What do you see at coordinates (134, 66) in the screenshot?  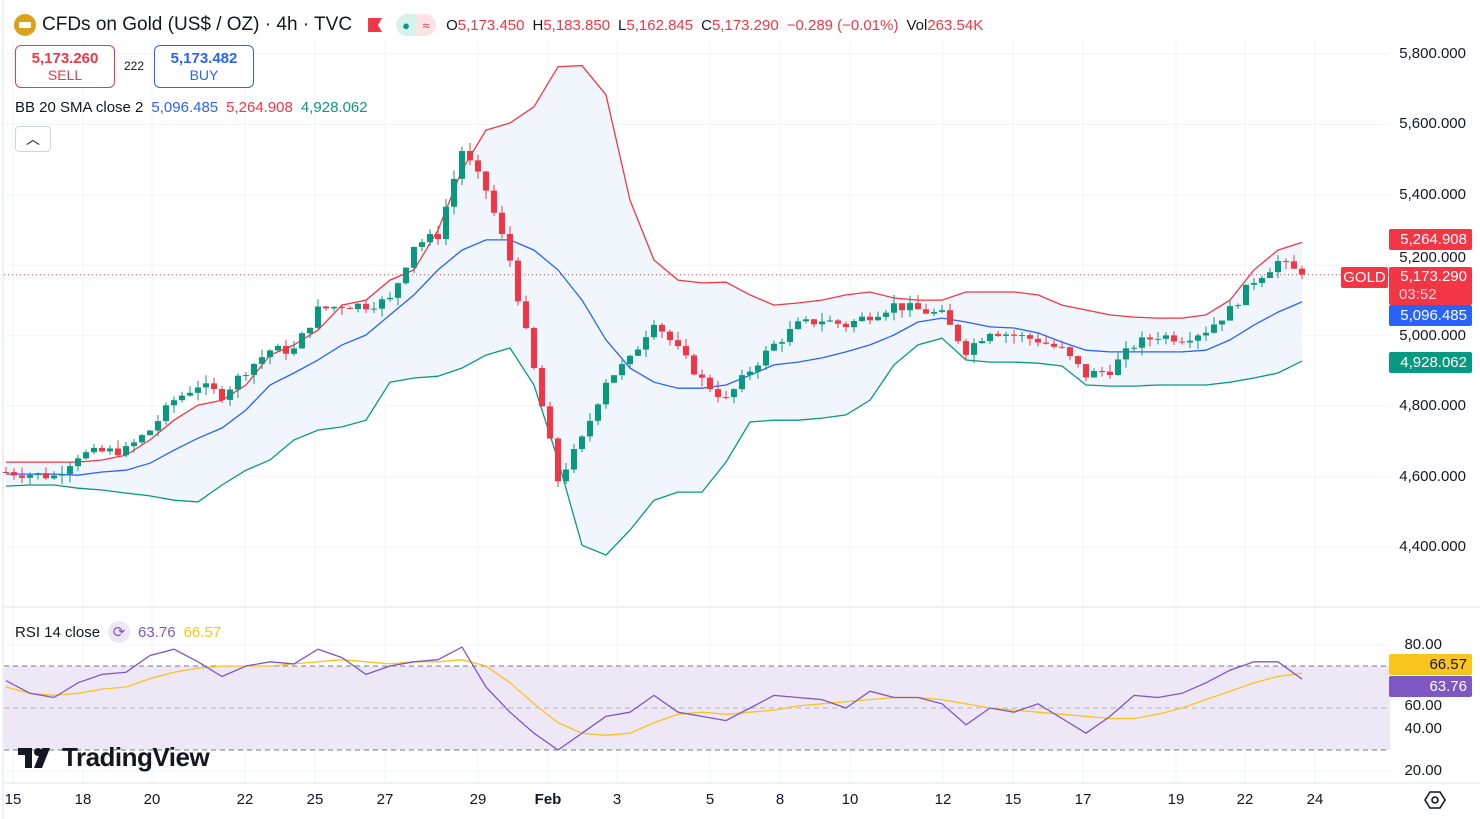 I see `spread-value: 222` at bounding box center [134, 66].